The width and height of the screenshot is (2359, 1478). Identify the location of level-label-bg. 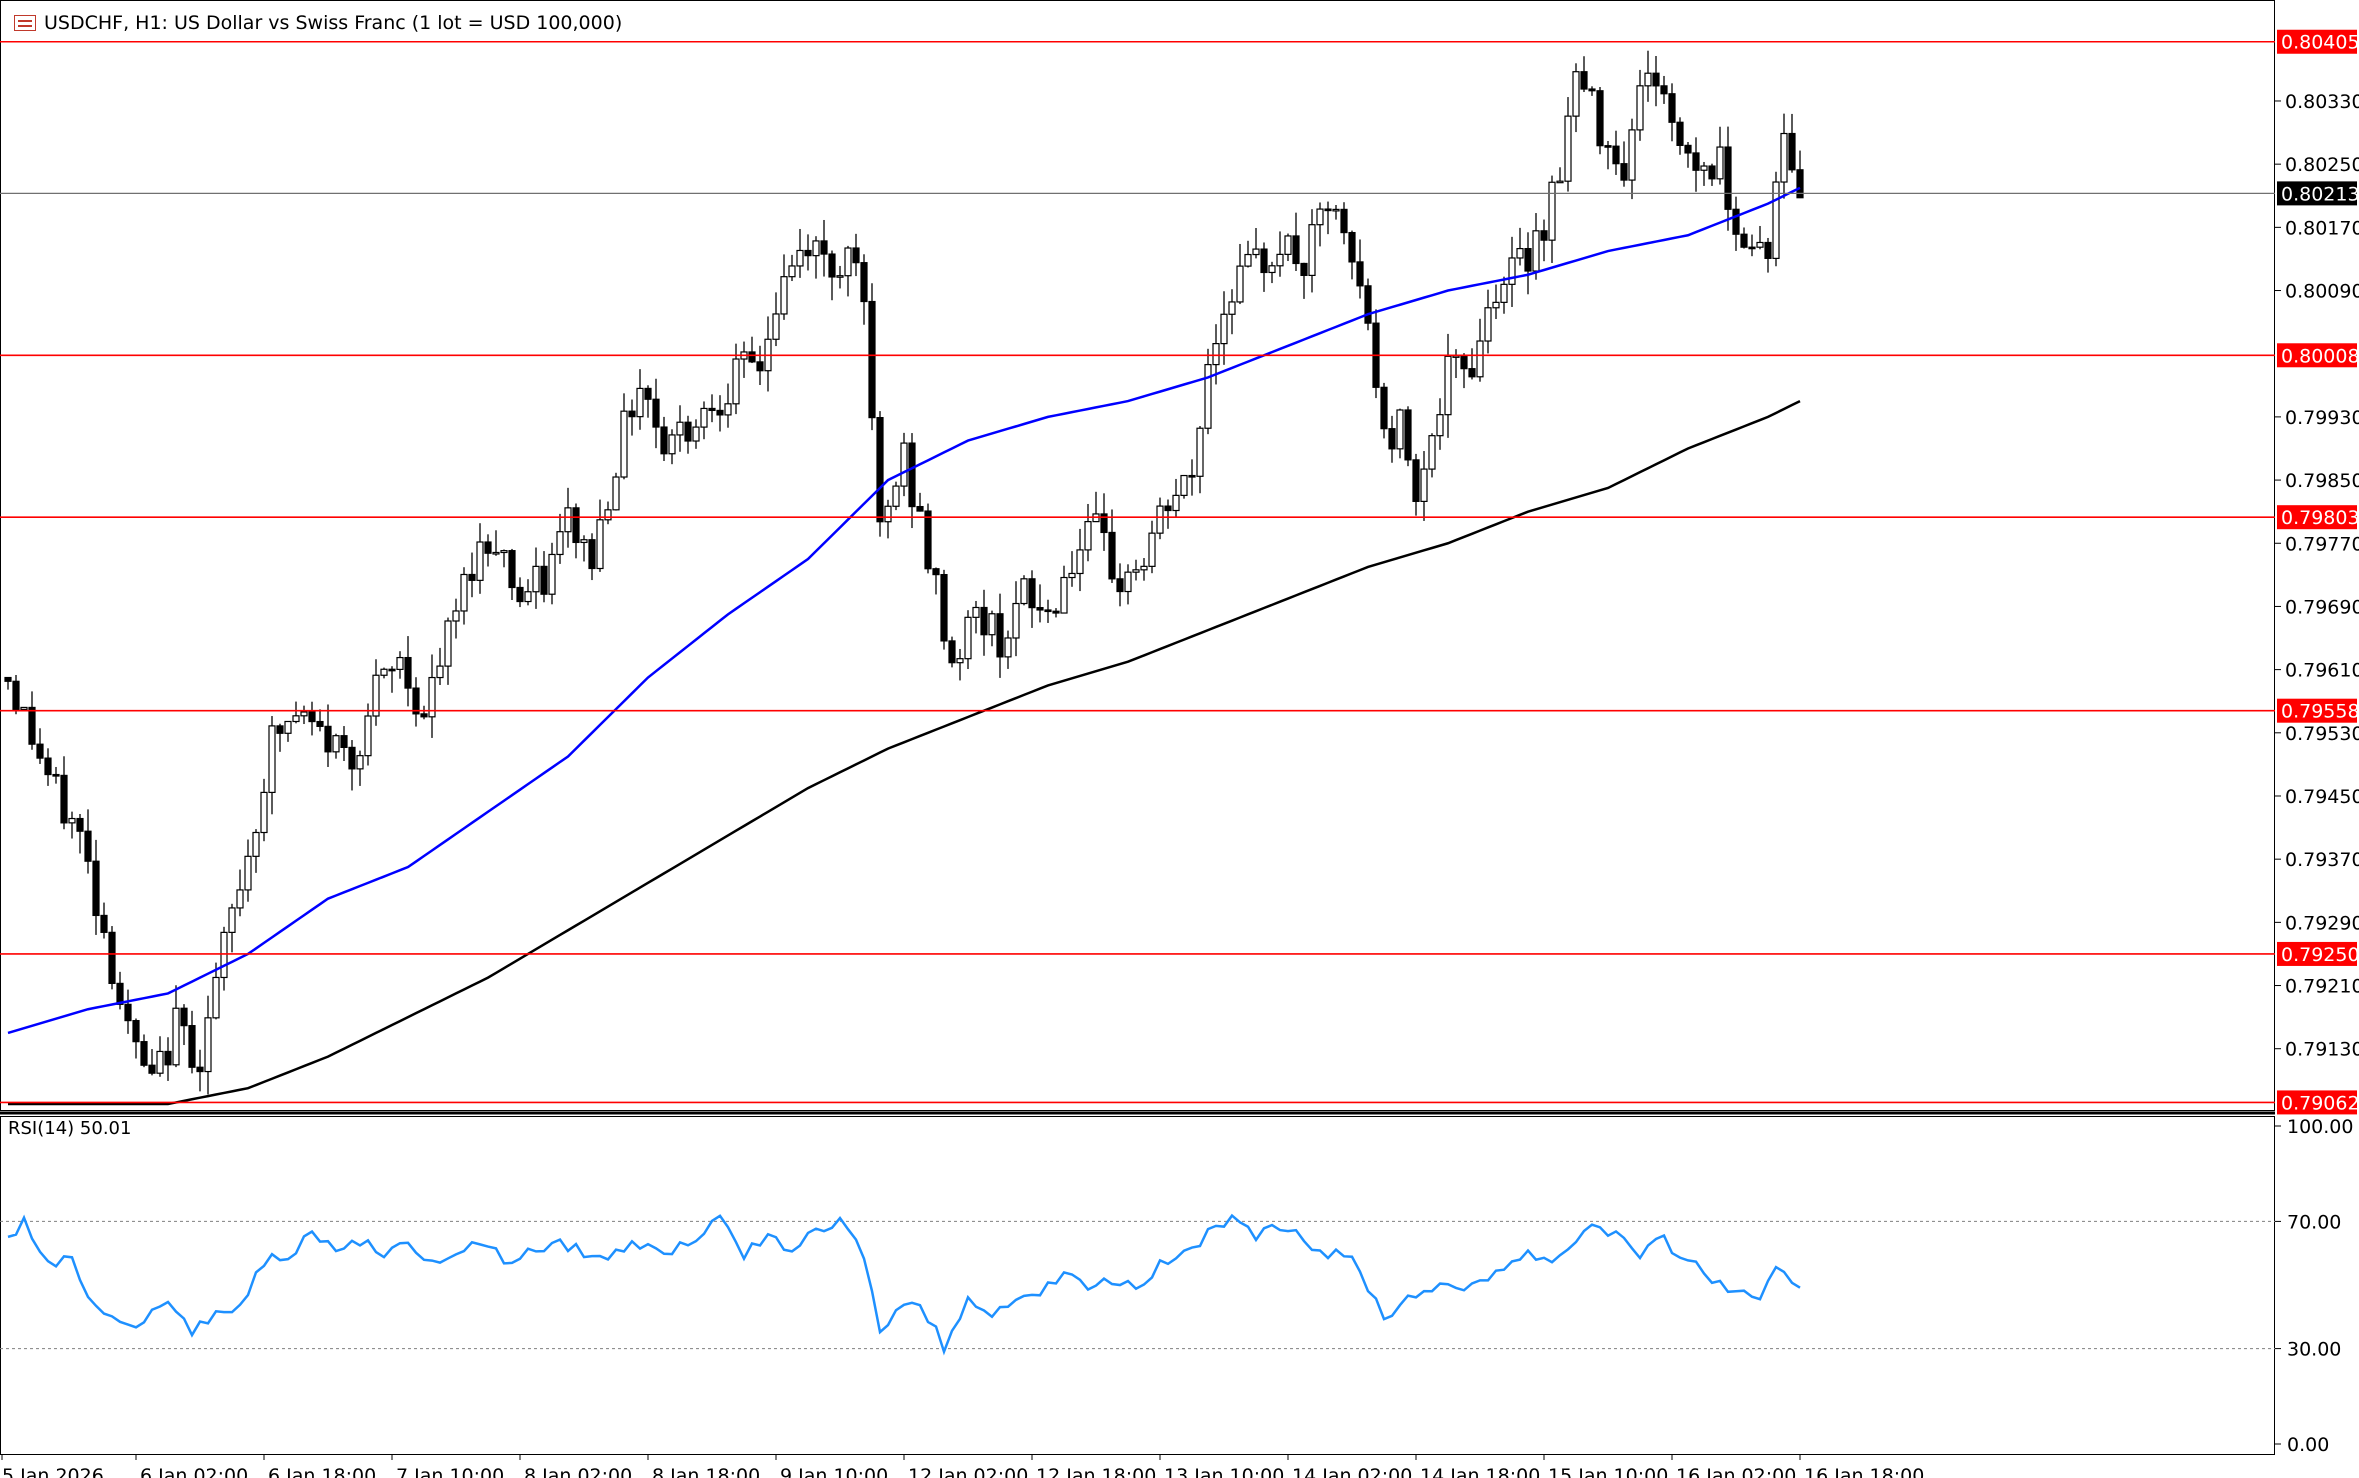
(2317, 517).